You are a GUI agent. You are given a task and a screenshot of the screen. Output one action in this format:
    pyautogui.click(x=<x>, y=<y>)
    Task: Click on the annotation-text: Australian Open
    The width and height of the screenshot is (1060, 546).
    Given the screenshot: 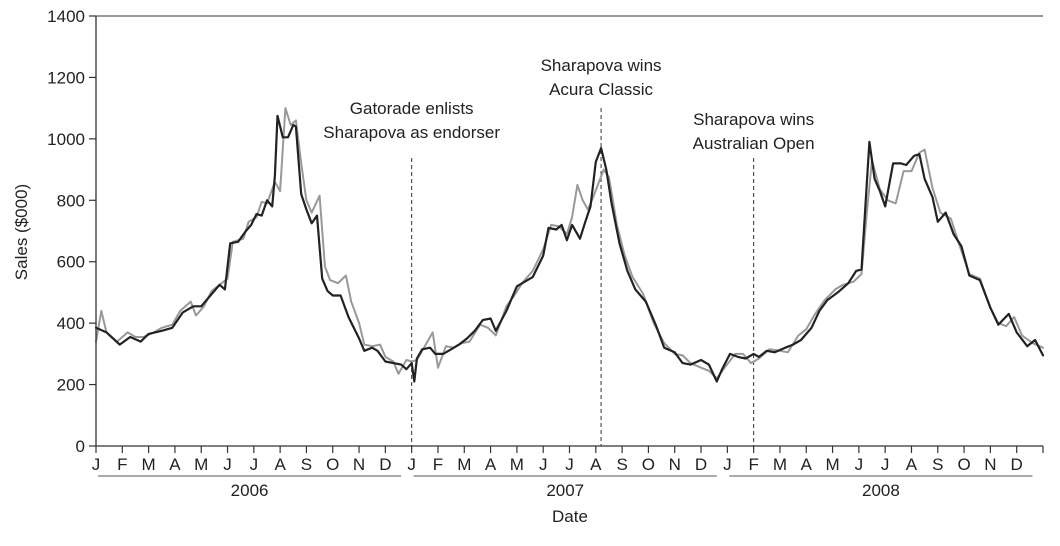 What is the action you would take?
    pyautogui.click(x=754, y=143)
    